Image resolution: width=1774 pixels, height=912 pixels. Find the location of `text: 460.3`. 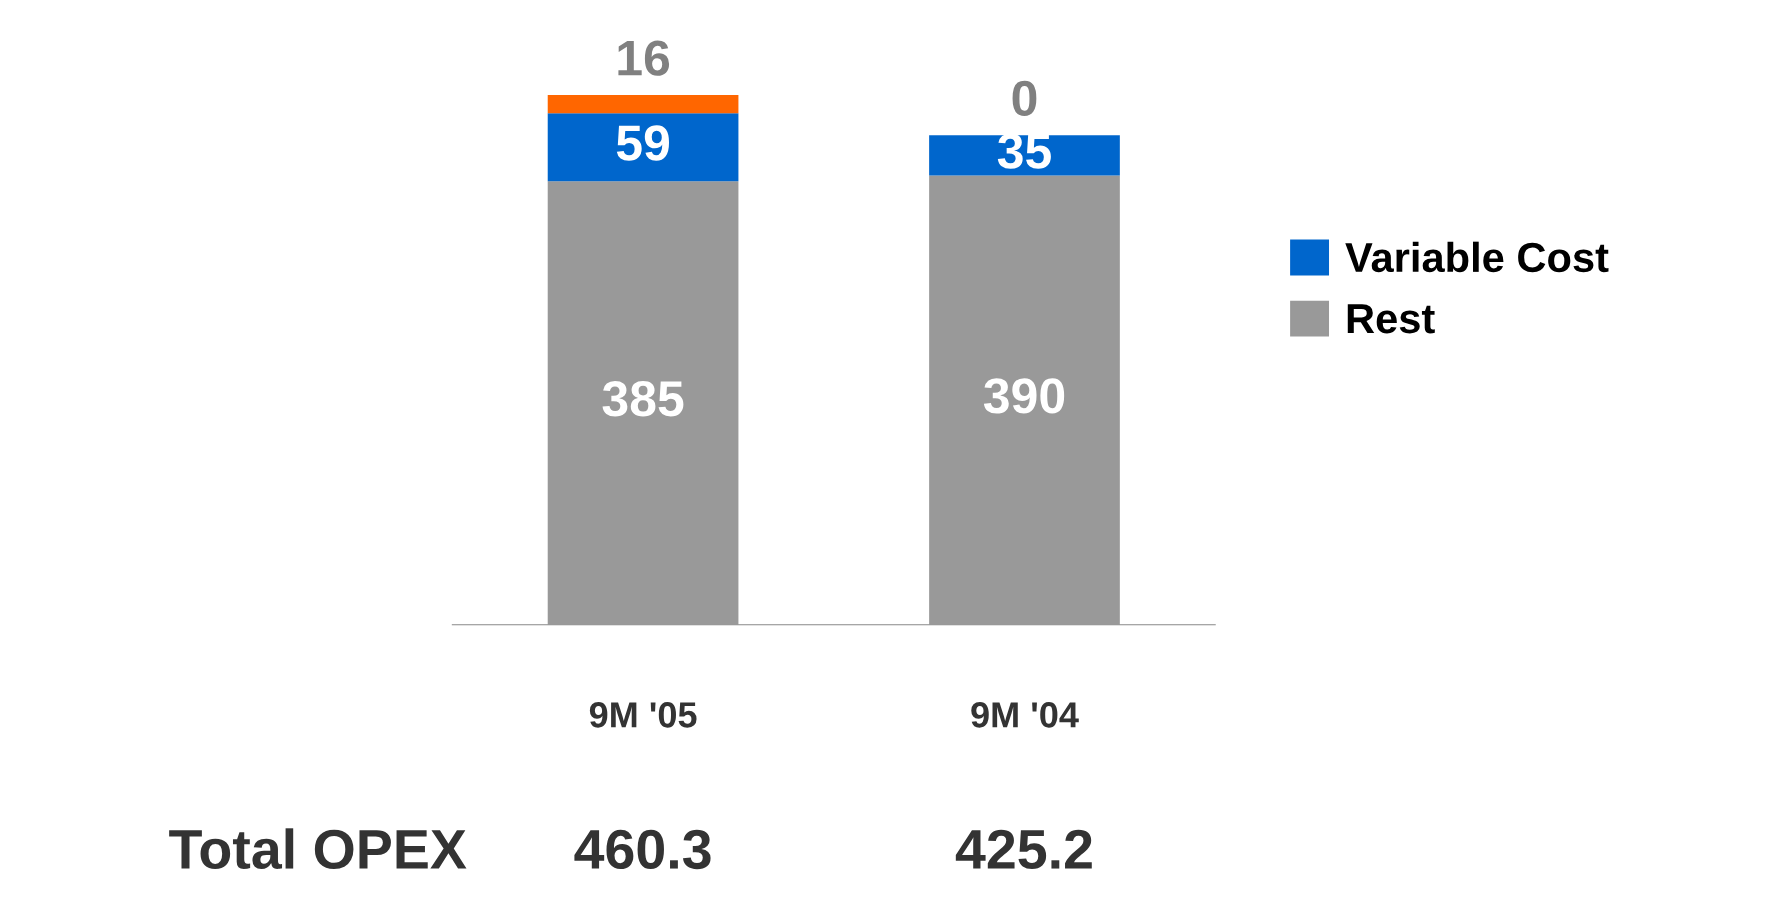

text: 460.3 is located at coordinates (642, 849).